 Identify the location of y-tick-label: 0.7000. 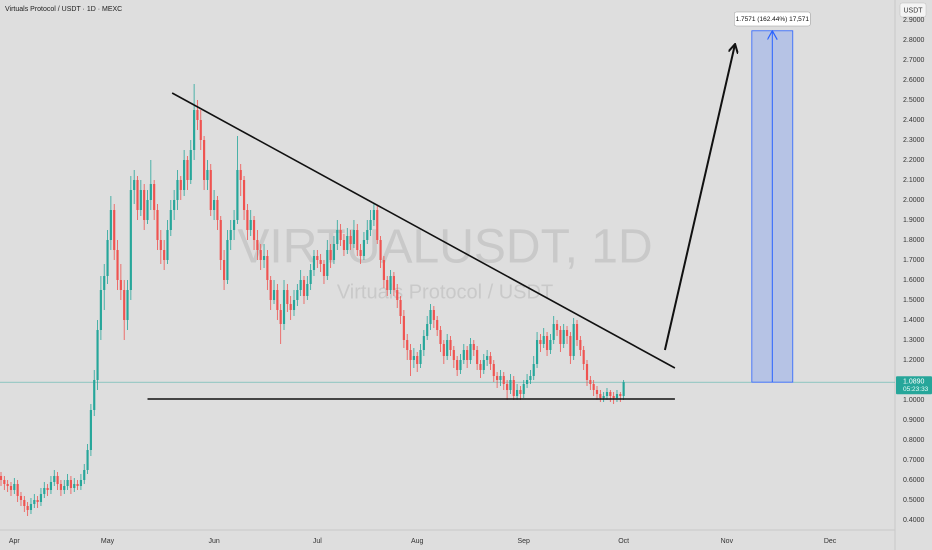
(914, 460).